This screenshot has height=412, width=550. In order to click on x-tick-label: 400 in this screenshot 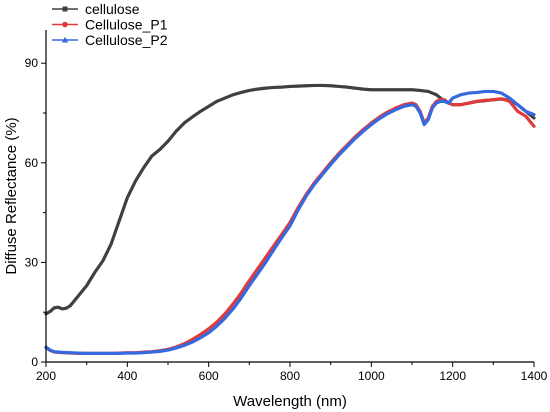, I will do `click(127, 376)`.